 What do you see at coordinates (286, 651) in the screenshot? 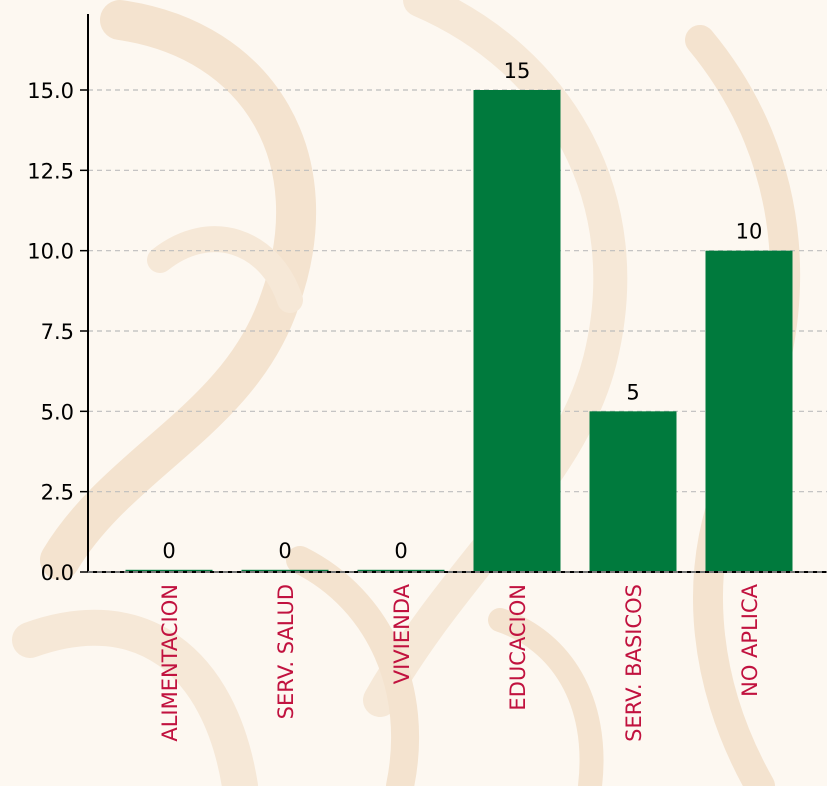
I see `x-category-label: SERV. SALUD` at bounding box center [286, 651].